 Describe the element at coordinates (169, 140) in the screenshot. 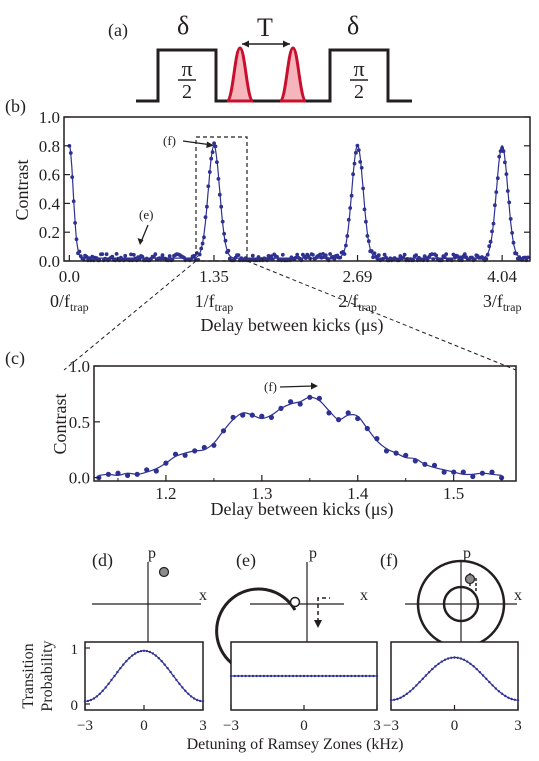

I see `annot-f-b: (f)` at that location.